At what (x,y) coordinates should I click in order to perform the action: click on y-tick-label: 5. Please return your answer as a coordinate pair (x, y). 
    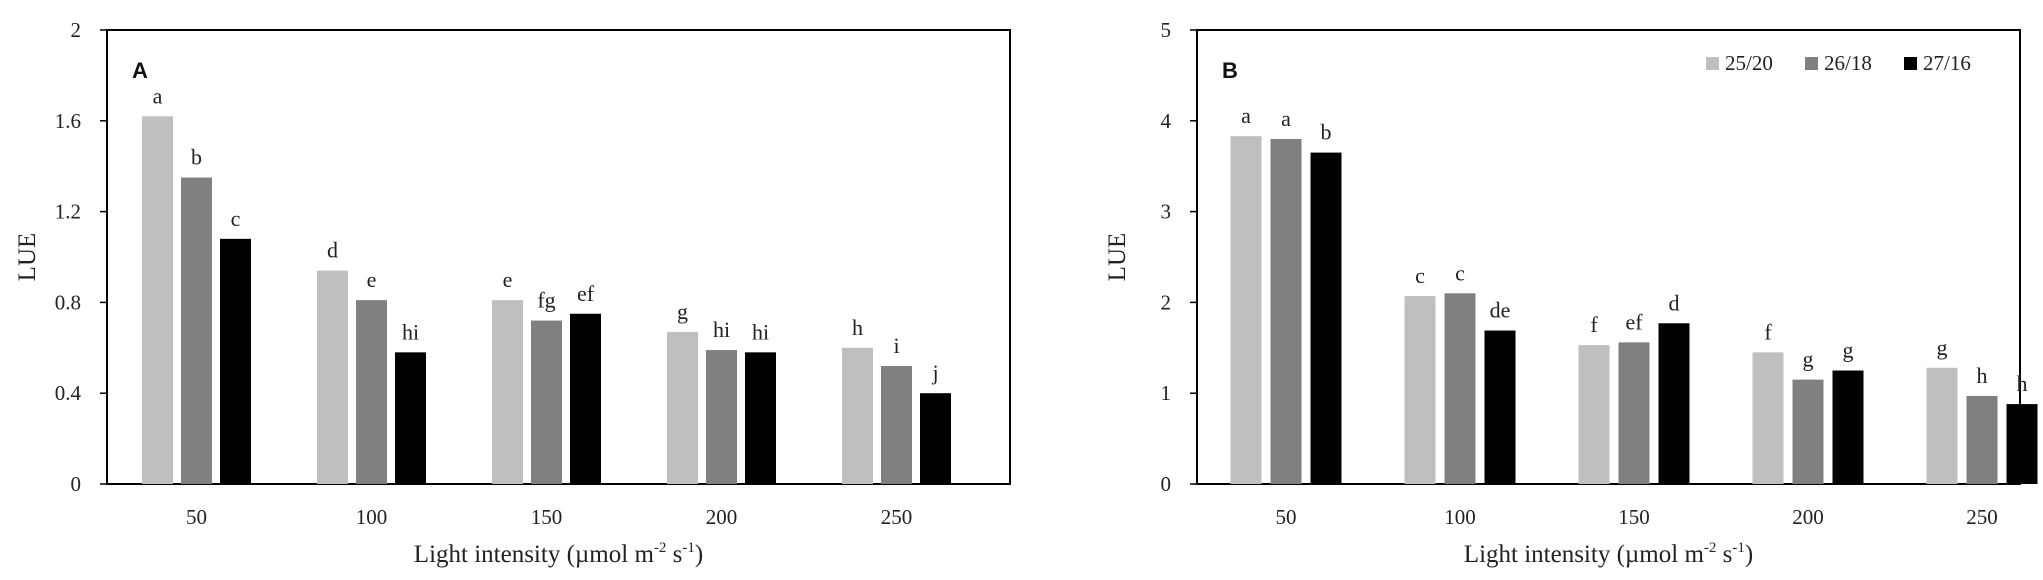
    Looking at the image, I should click on (1166, 30).